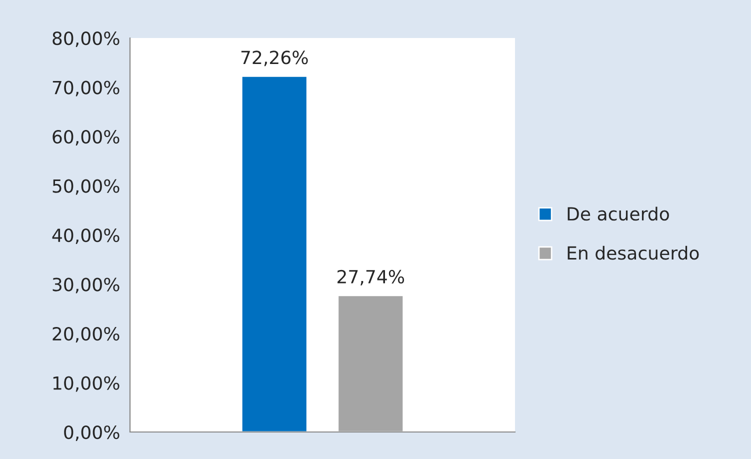 This screenshot has width=751, height=459. I want to click on y-tick-label: 0,00%, so click(92, 433).